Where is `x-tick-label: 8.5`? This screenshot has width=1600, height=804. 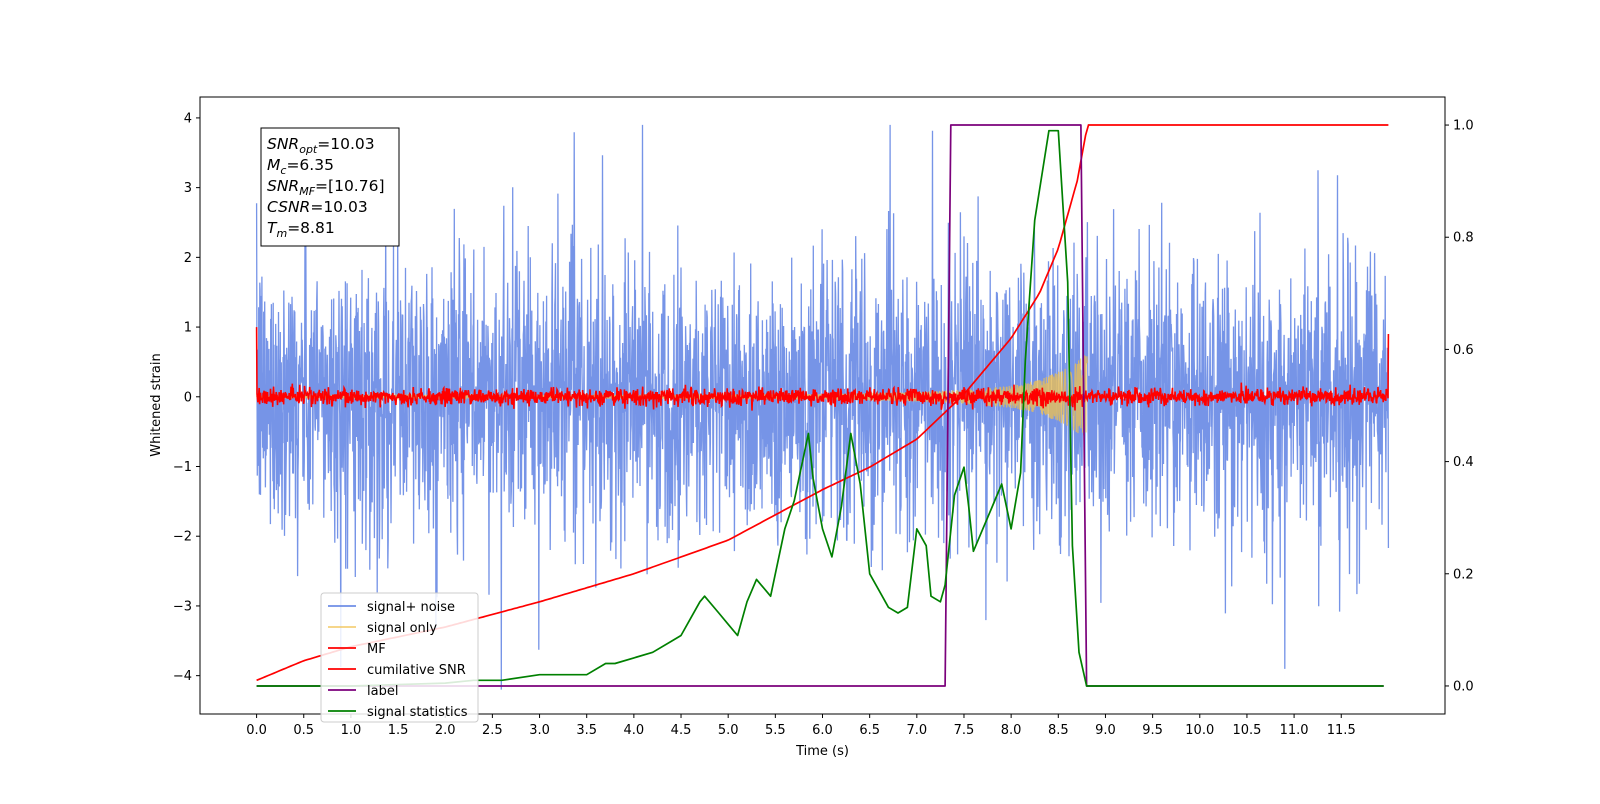
x-tick-label: 8.5 is located at coordinates (1058, 730).